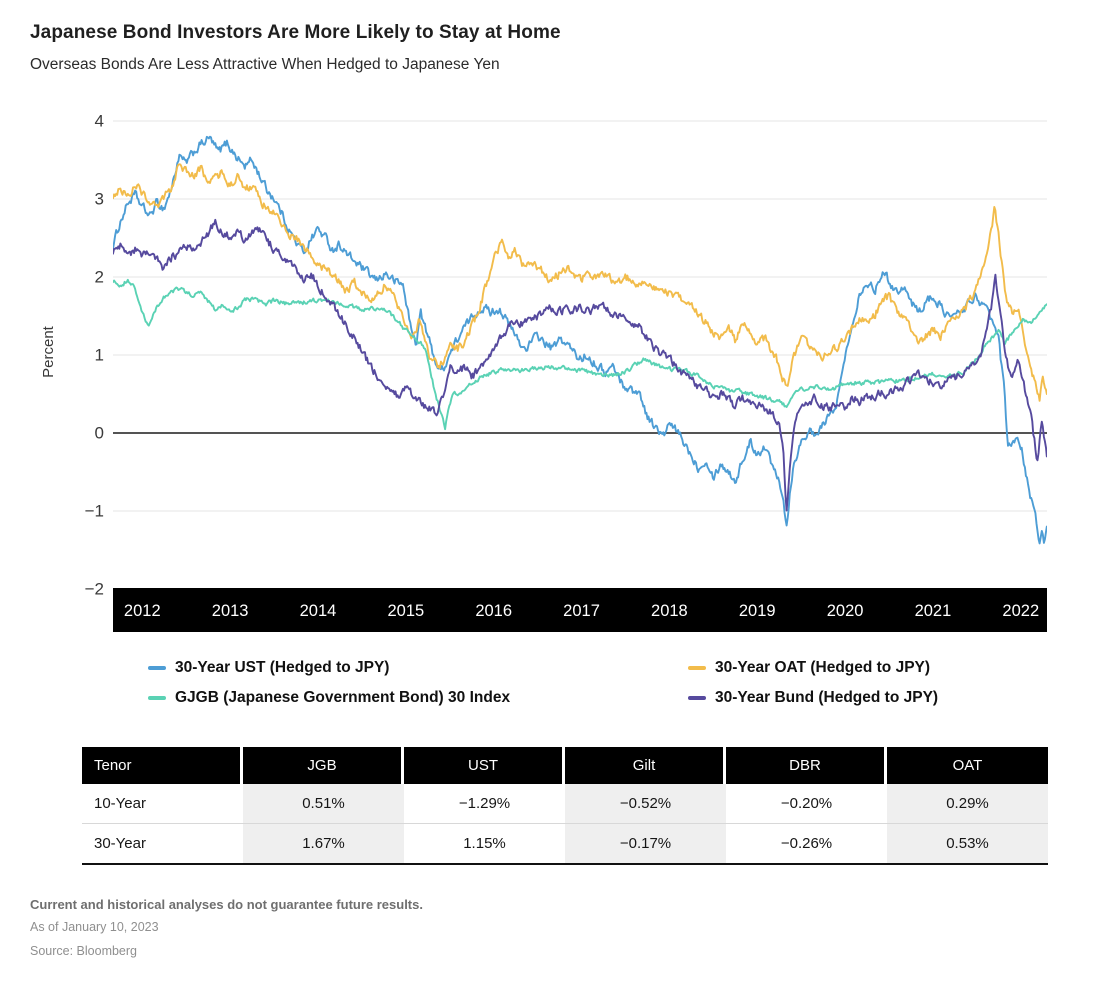 Image resolution: width=1094 pixels, height=994 pixels. I want to click on legend-label: 30-Year OAT (Hedged to JPY), so click(823, 667).